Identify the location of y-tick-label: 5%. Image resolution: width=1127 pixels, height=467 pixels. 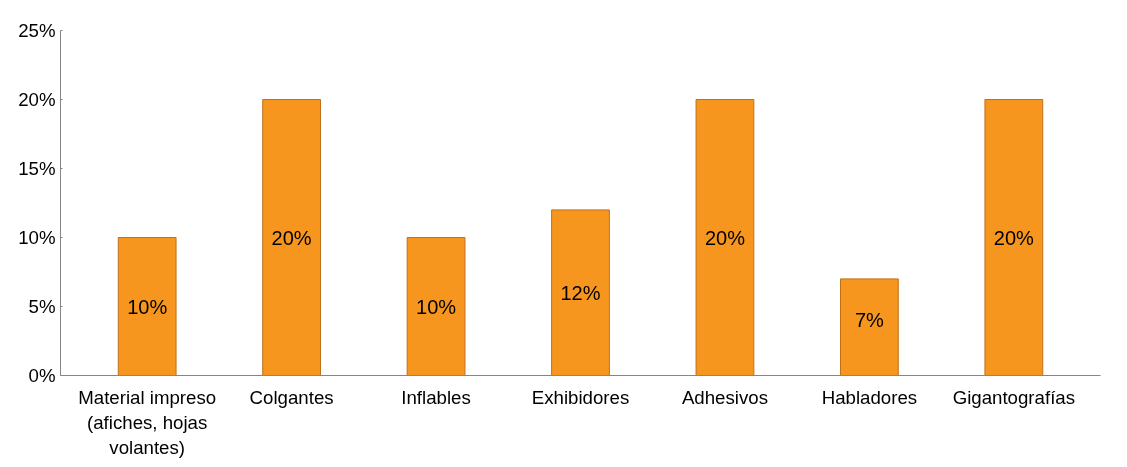
(42, 306).